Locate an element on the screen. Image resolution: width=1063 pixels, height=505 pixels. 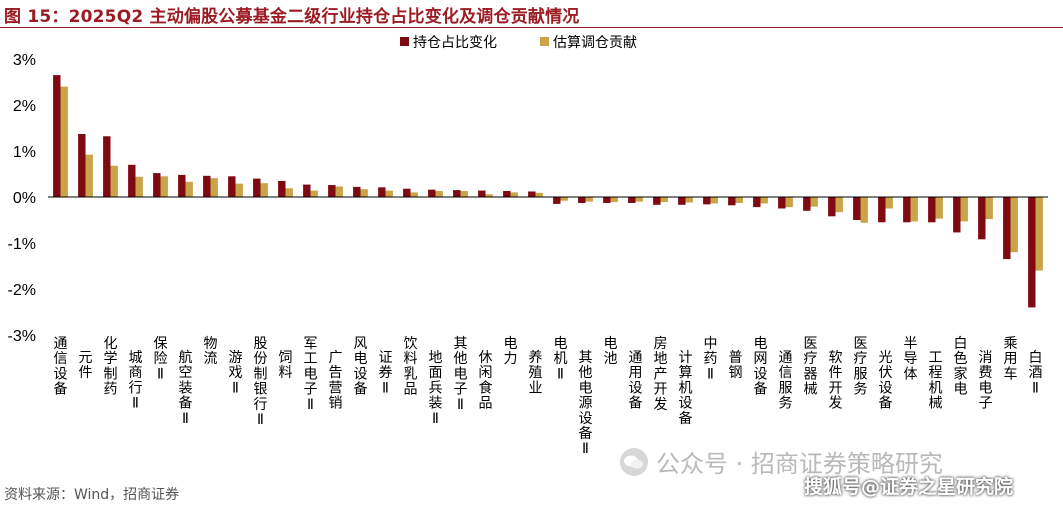
x-tick-label: 电机 Ⅱ is located at coordinates (561, 359).